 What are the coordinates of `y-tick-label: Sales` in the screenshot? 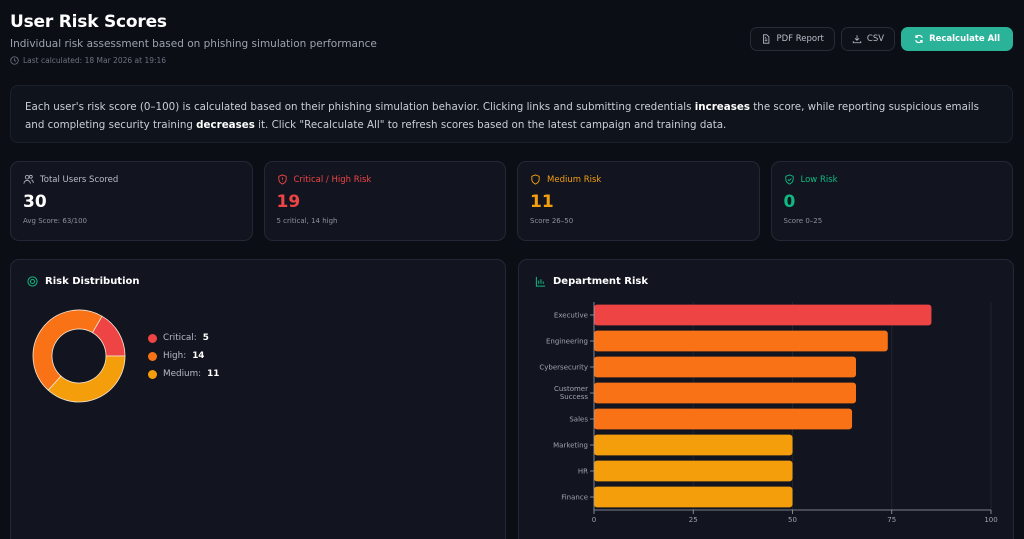 It's located at (578, 420).